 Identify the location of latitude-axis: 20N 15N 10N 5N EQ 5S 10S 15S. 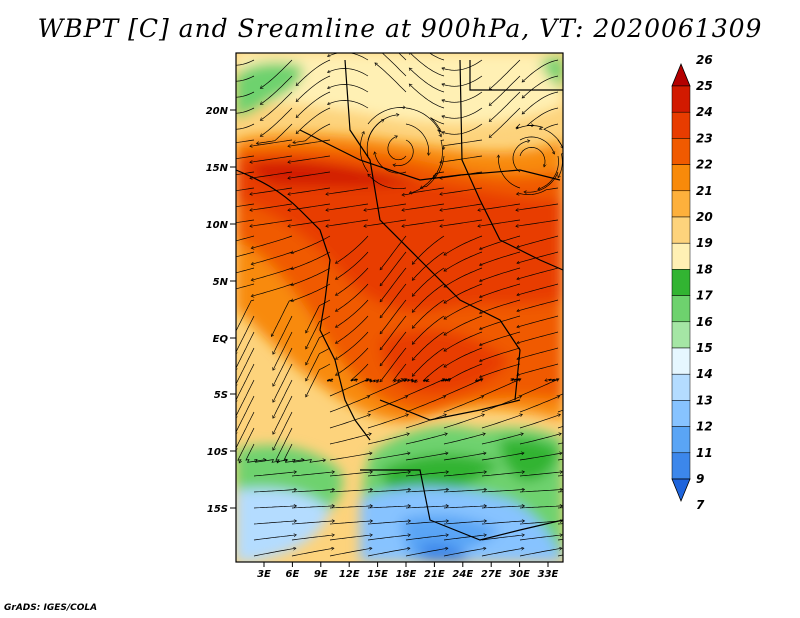
(221, 310).